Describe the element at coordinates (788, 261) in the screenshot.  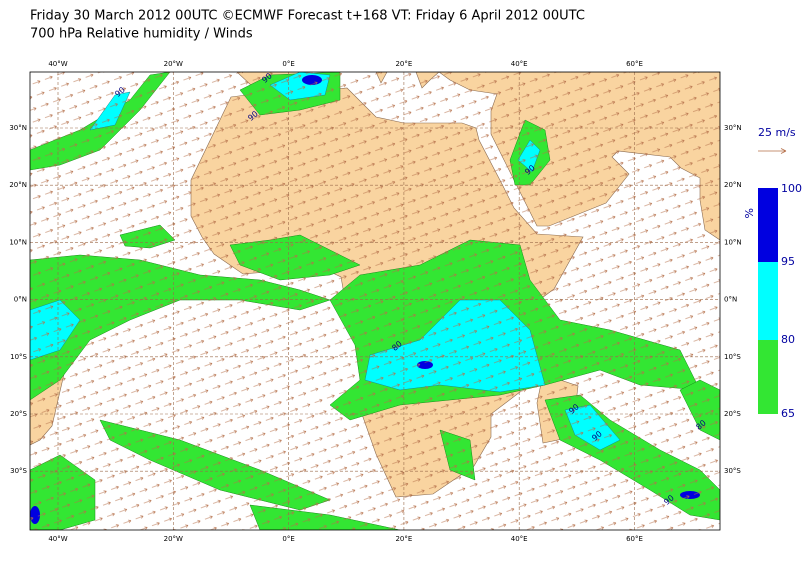
I see `colorbar-label: 95` at that location.